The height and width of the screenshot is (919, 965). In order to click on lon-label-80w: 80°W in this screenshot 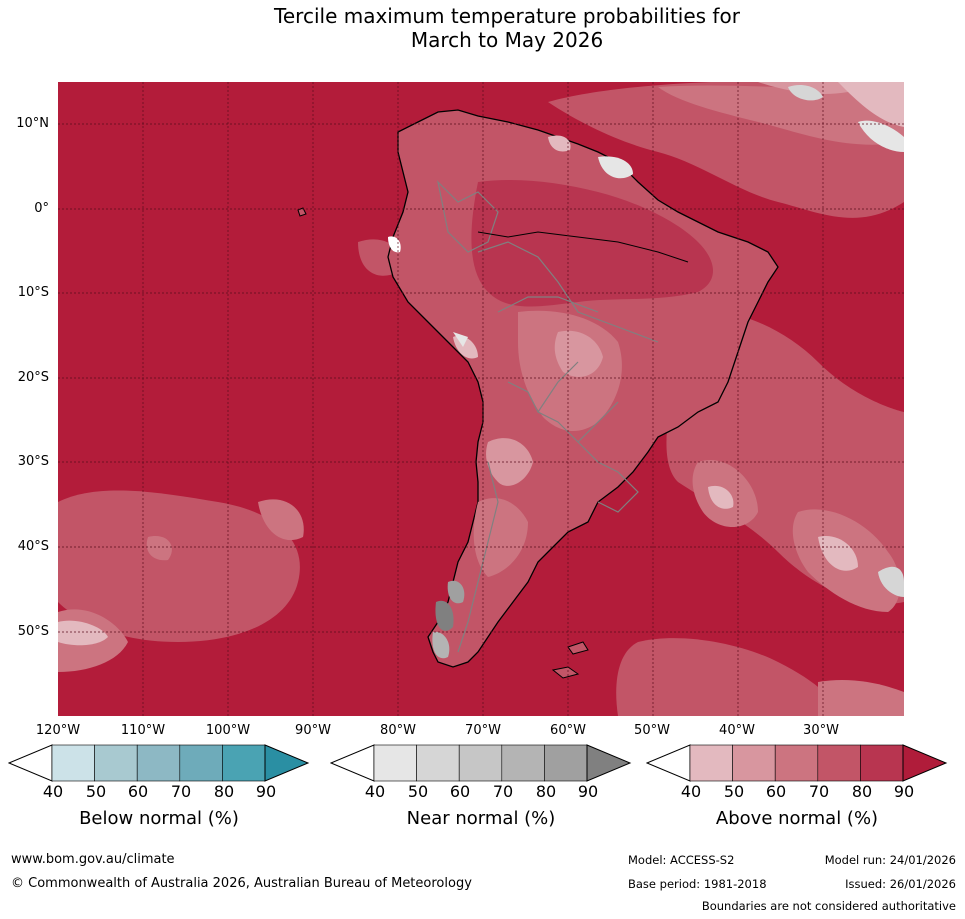, I will do `click(398, 730)`.